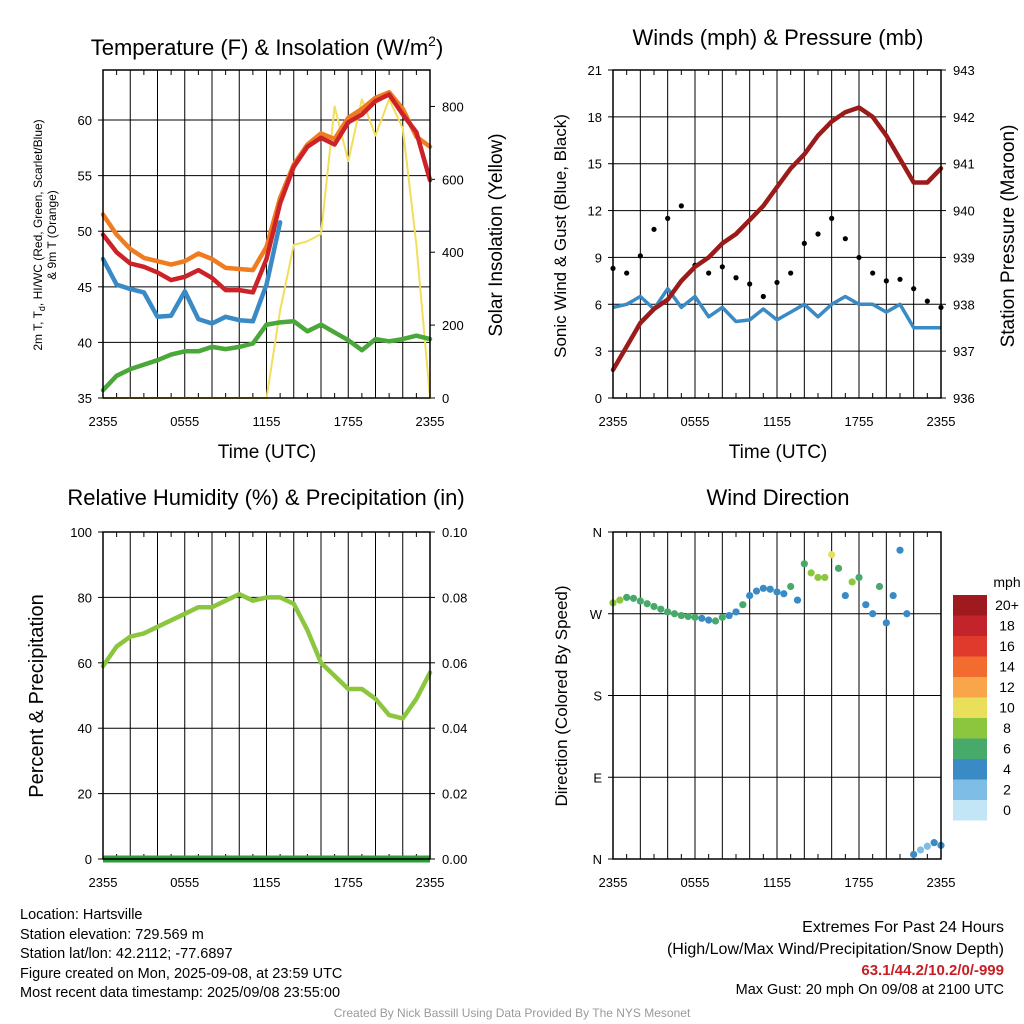 The image size is (1024, 1024). Describe the element at coordinates (932, 970) in the screenshot. I see `extremes-values: 63.1/44.2/10.2/0/-999` at that location.